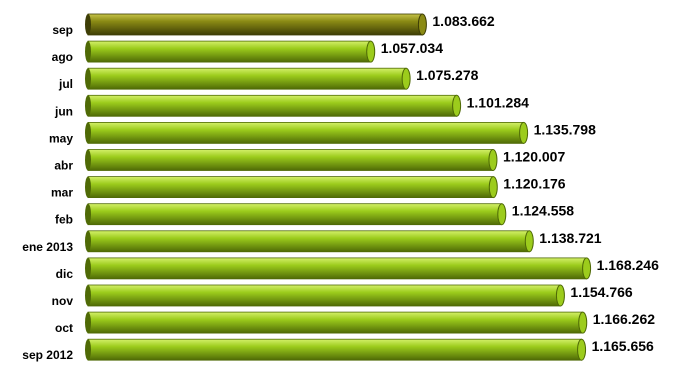  Describe the element at coordinates (62, 30) in the screenshot. I see `category-label: sep` at that location.